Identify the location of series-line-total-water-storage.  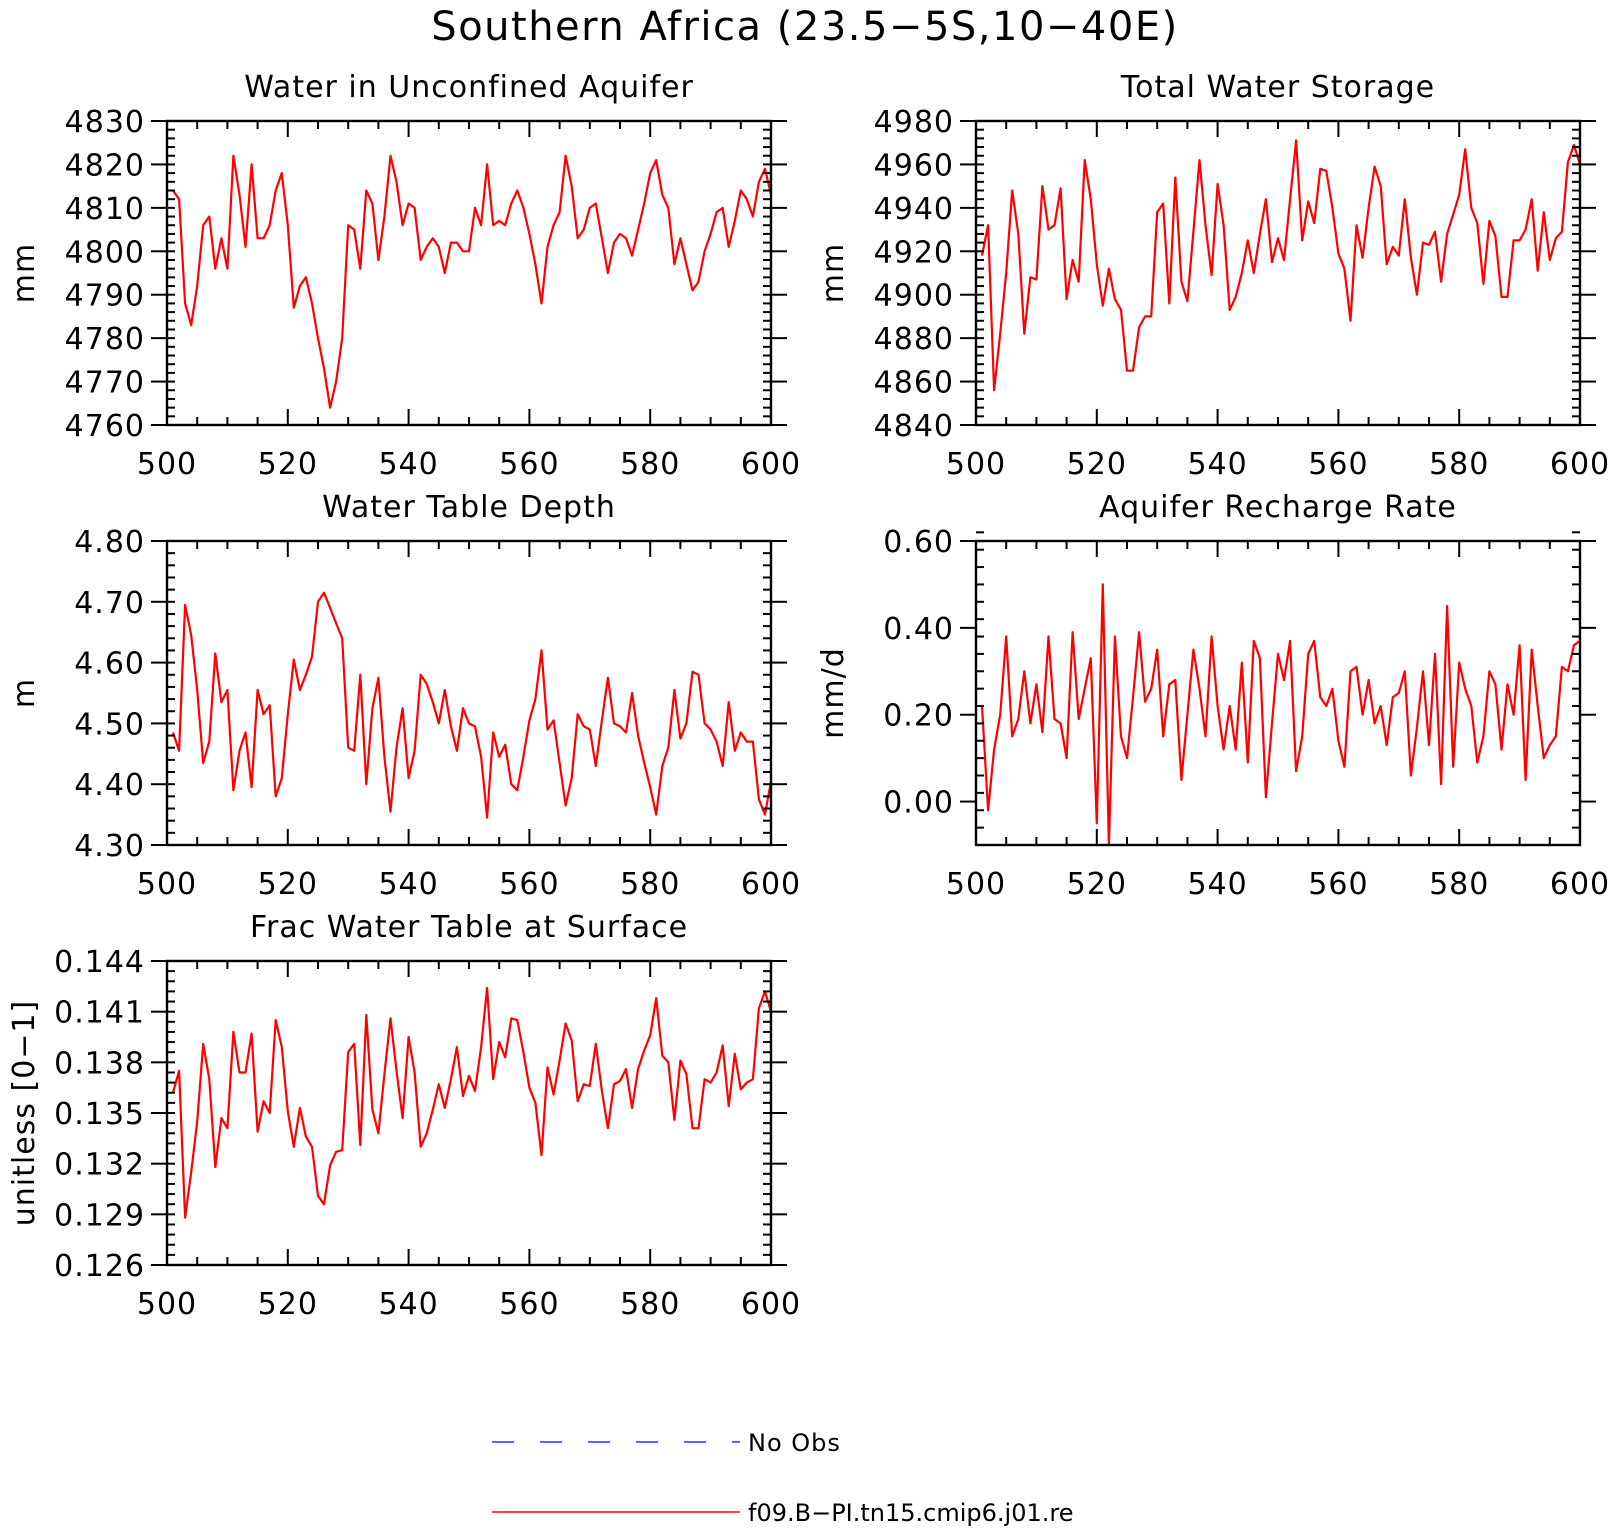
(1280, 265).